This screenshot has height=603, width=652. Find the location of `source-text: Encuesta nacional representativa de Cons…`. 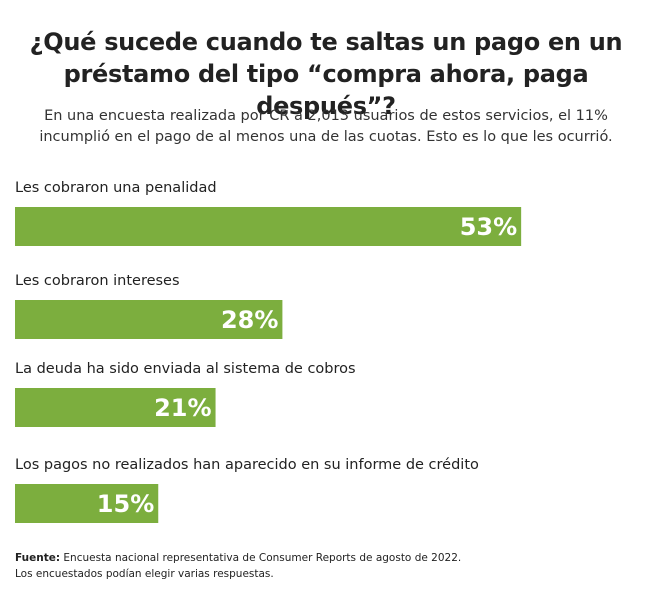

source-text: Encuesta nacional representativa de Cons… is located at coordinates (262, 558).